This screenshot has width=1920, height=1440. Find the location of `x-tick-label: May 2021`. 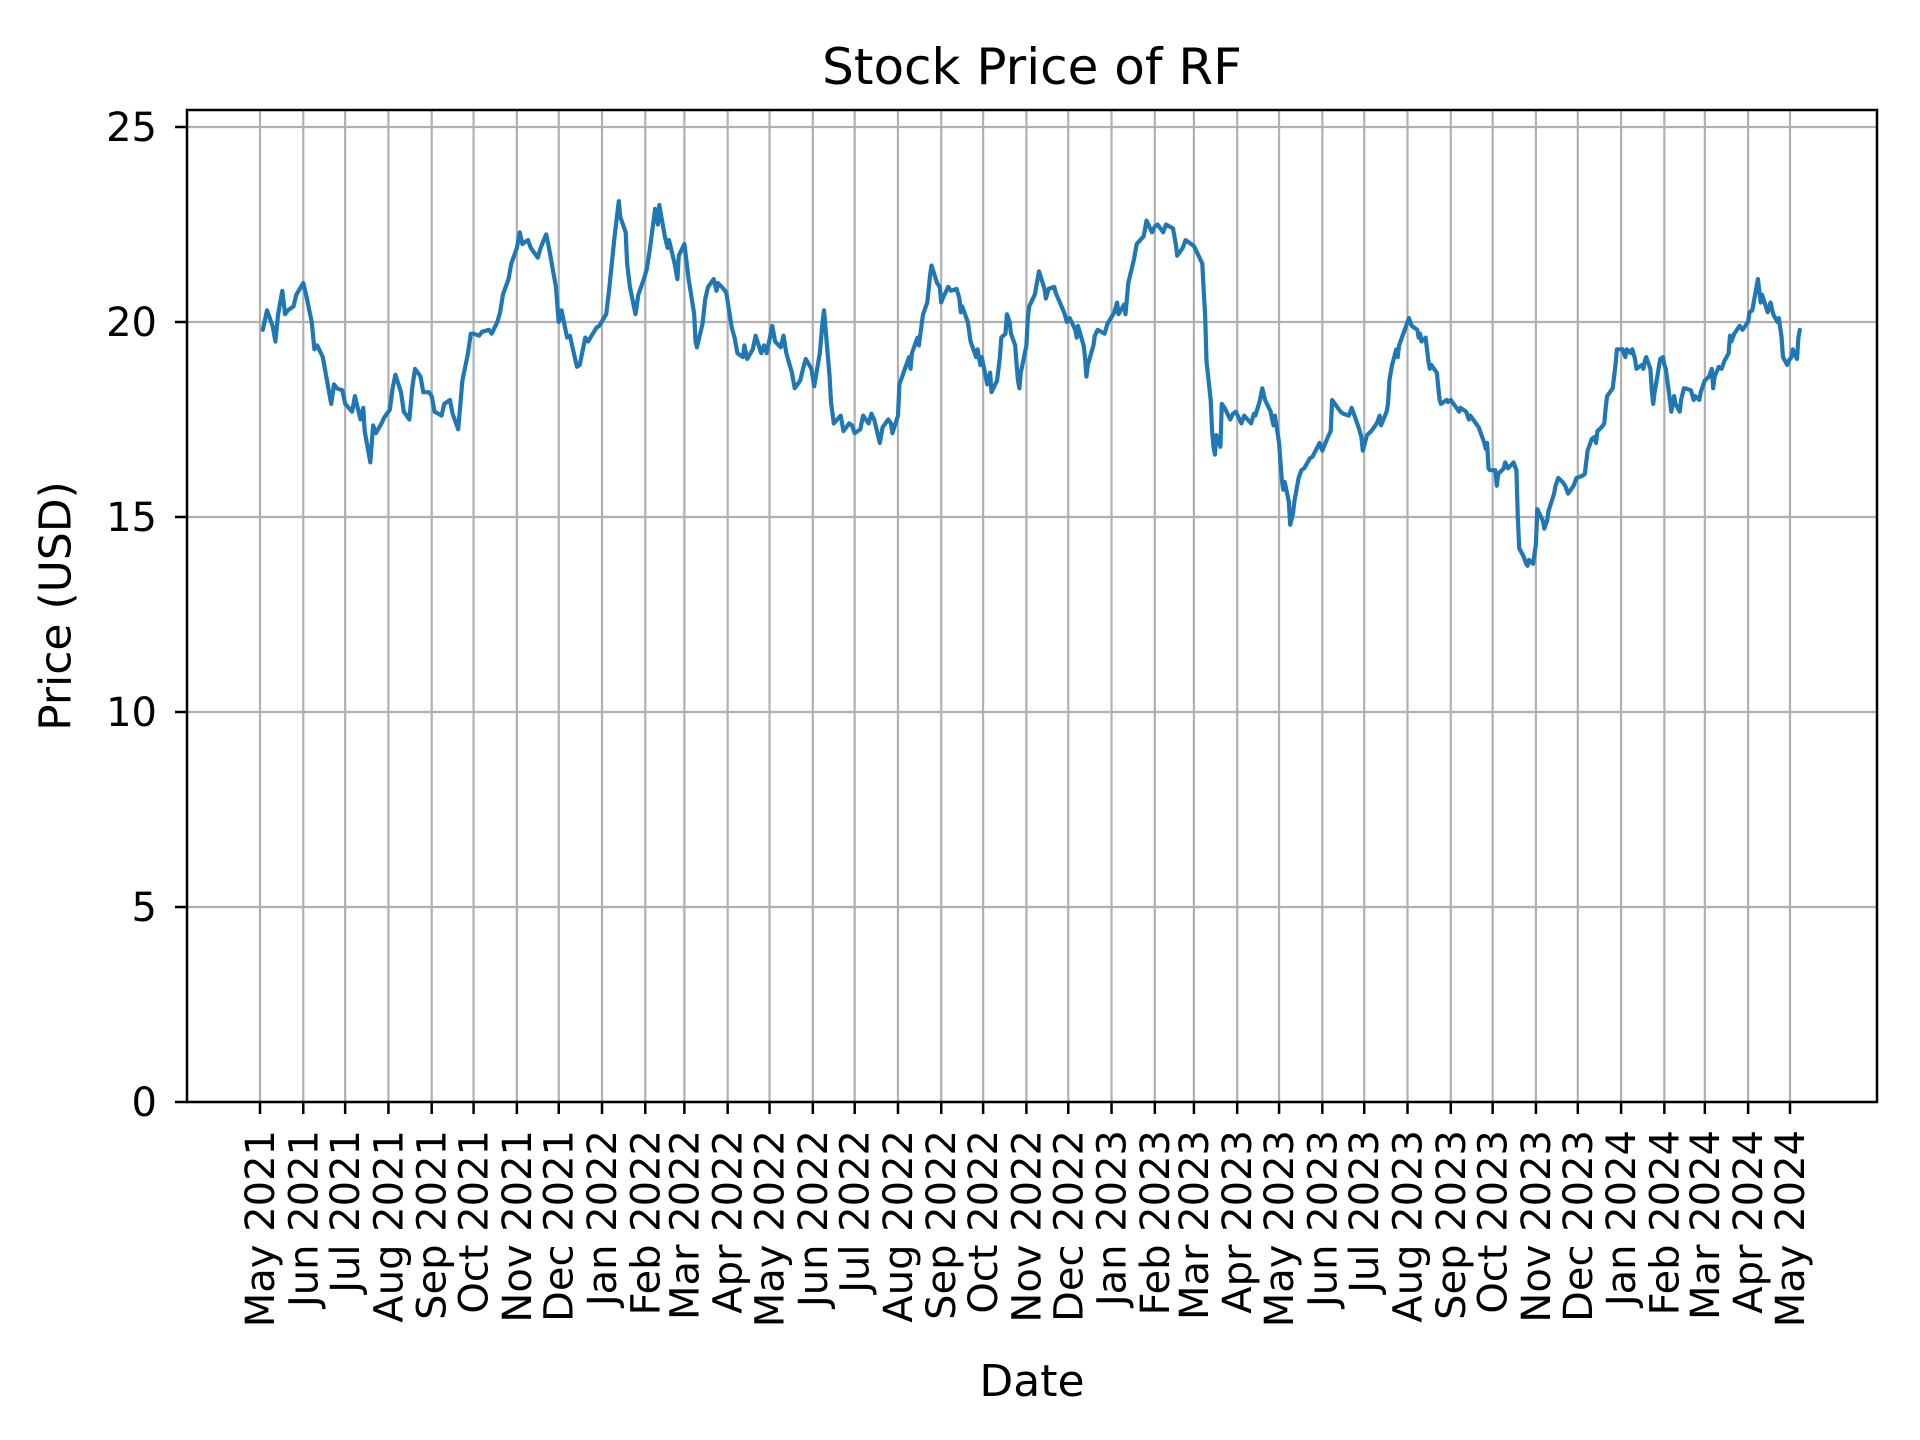

x-tick-label: May 2021 is located at coordinates (261, 1228).